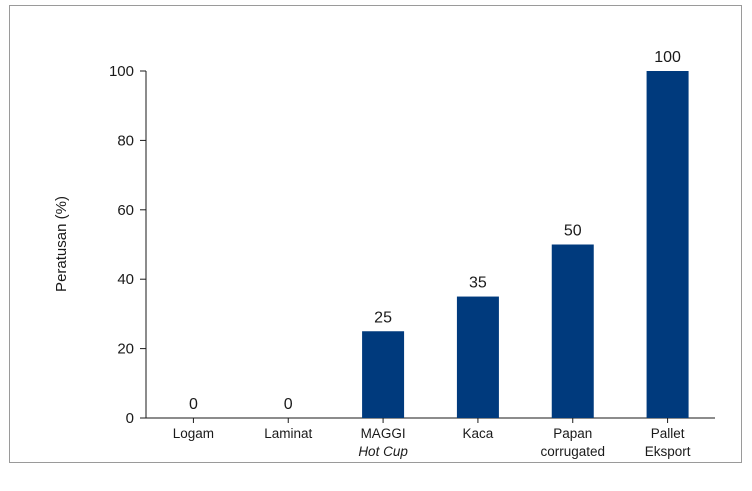 Image resolution: width=752 pixels, height=491 pixels. What do you see at coordinates (288, 404) in the screenshot?
I see `data-label-1: 0` at bounding box center [288, 404].